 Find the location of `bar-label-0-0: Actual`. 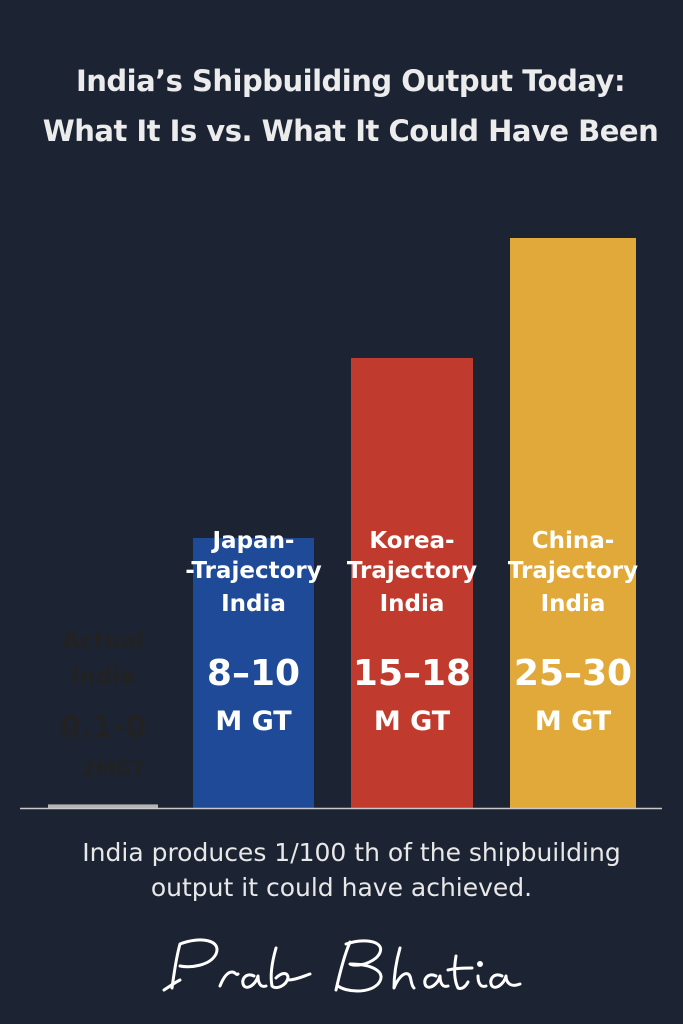

bar-label-0-0: Actual is located at coordinates (103, 641).